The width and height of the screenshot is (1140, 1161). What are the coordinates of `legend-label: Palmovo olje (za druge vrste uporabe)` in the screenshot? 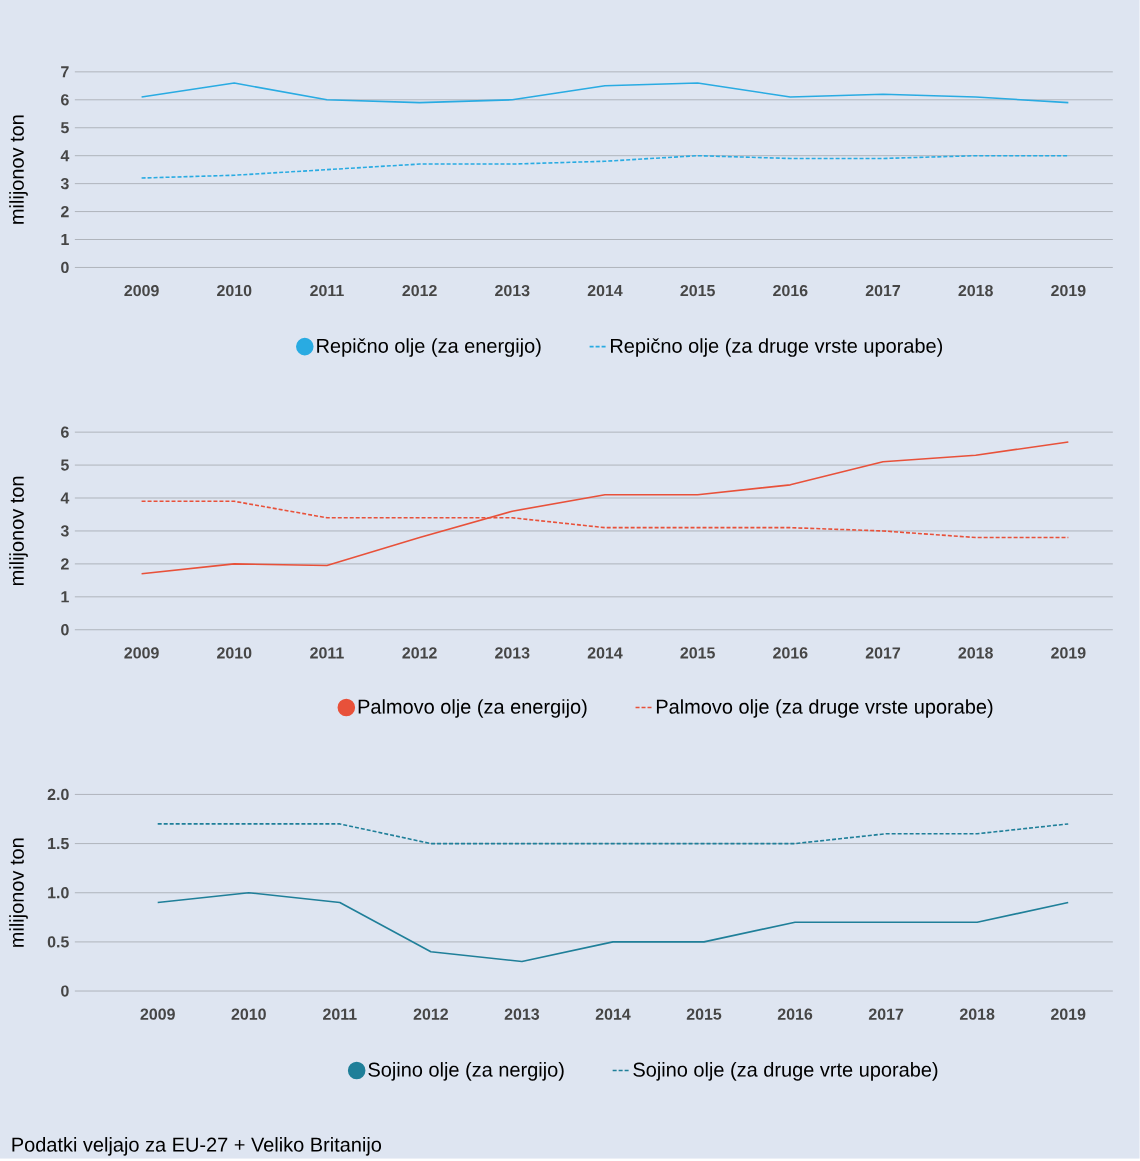 It's located at (825, 708).